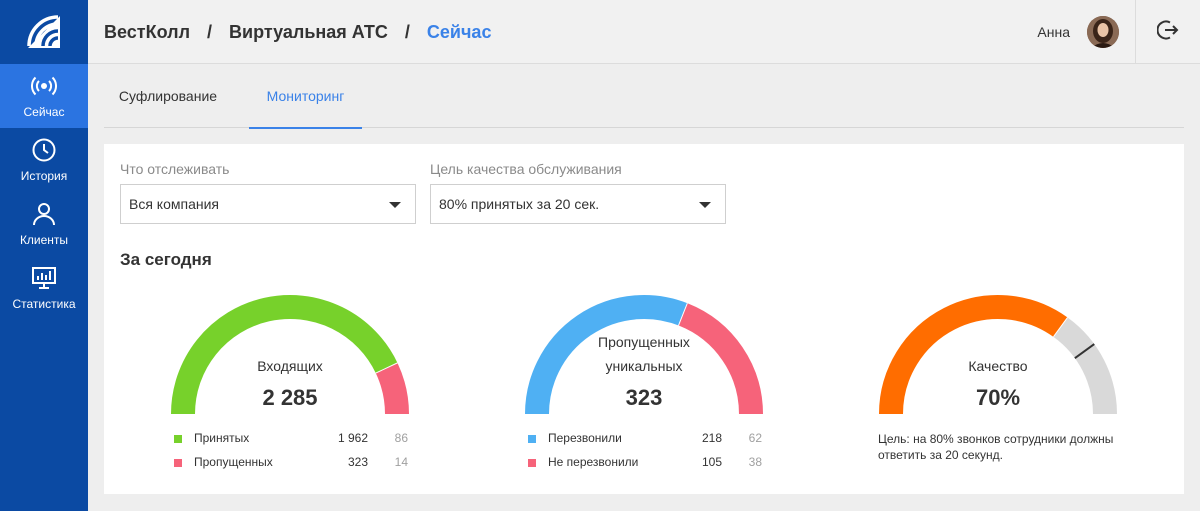  I want to click on gauge-missed-unique: Пропущенных уникальных 323, so click(644, 354).